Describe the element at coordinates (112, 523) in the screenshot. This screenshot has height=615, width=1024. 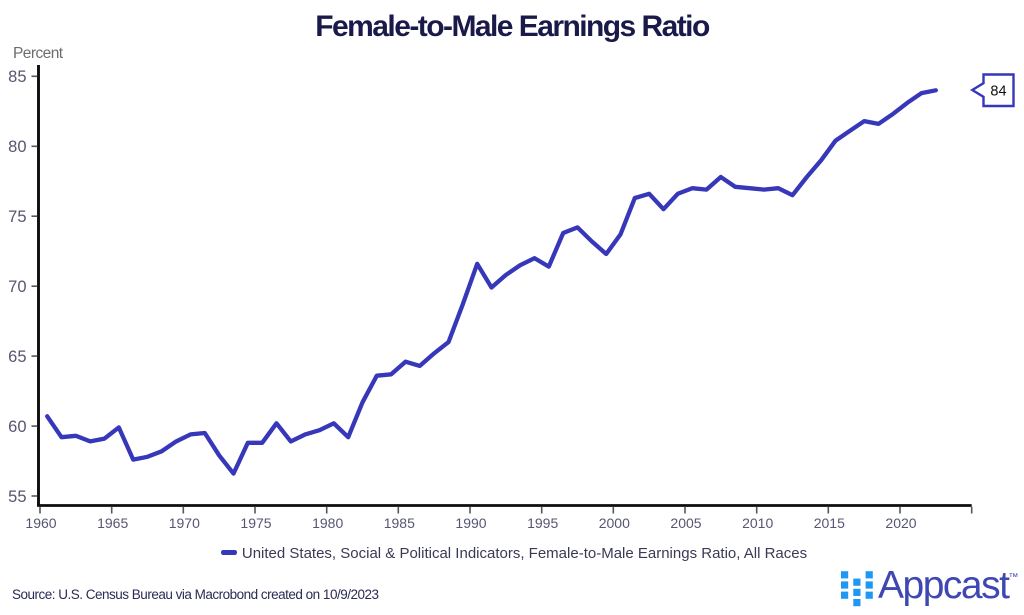
I see `svg-text: 1965` at that location.